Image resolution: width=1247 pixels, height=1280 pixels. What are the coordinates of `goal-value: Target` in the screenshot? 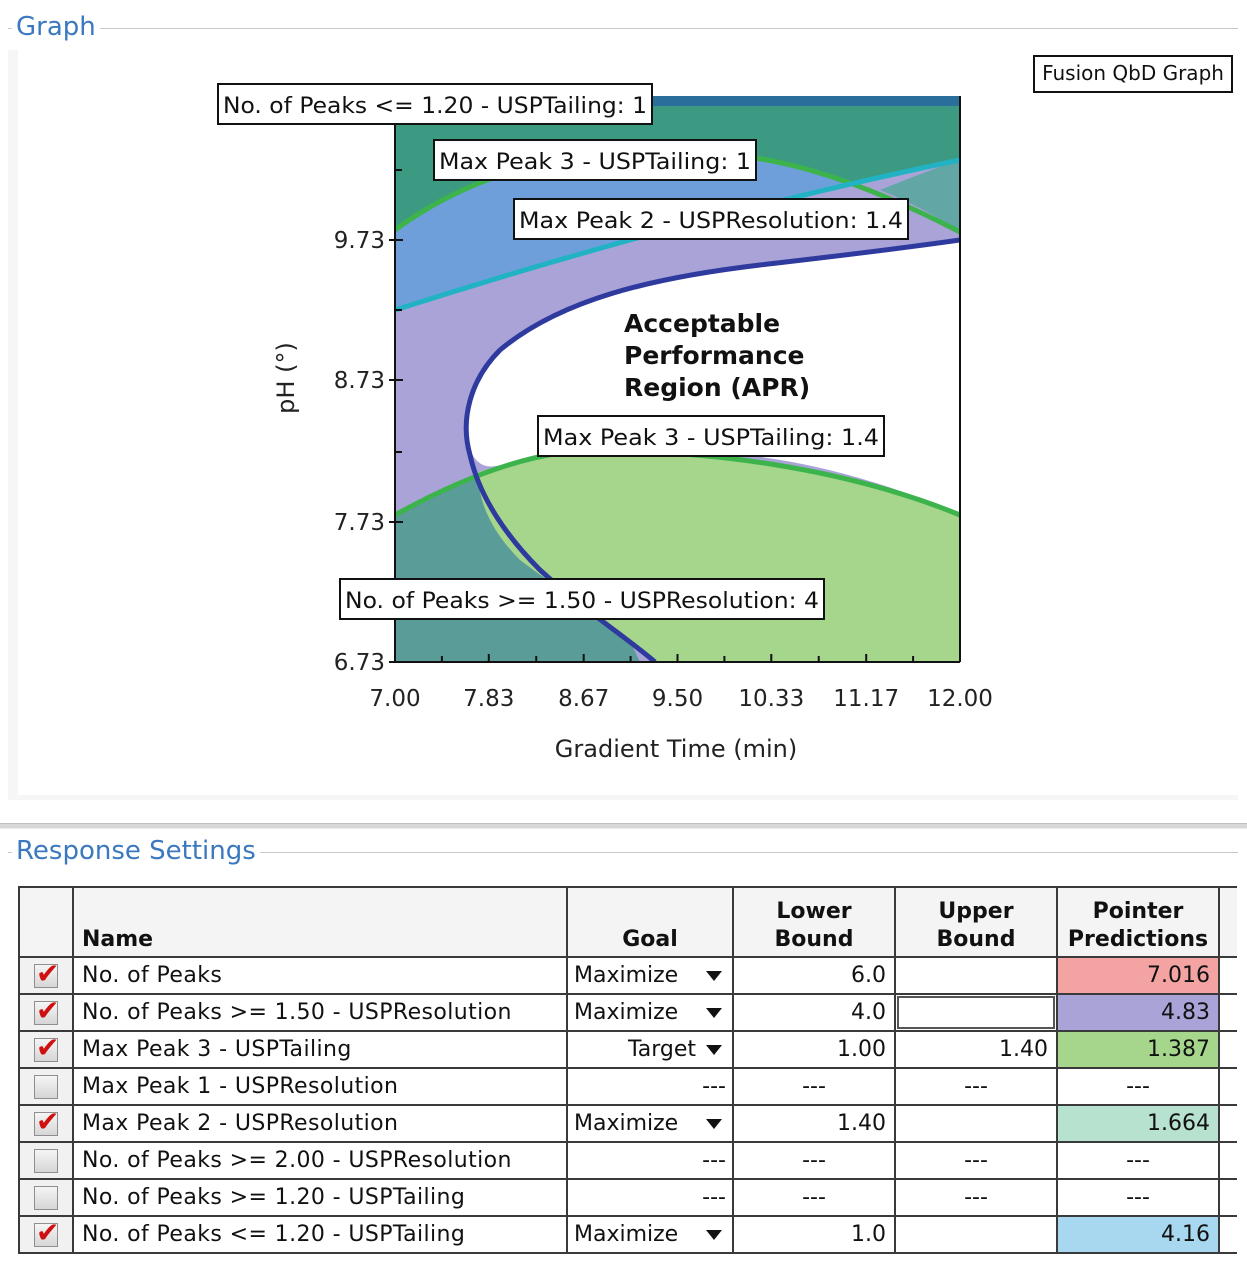 It's located at (661, 1049).